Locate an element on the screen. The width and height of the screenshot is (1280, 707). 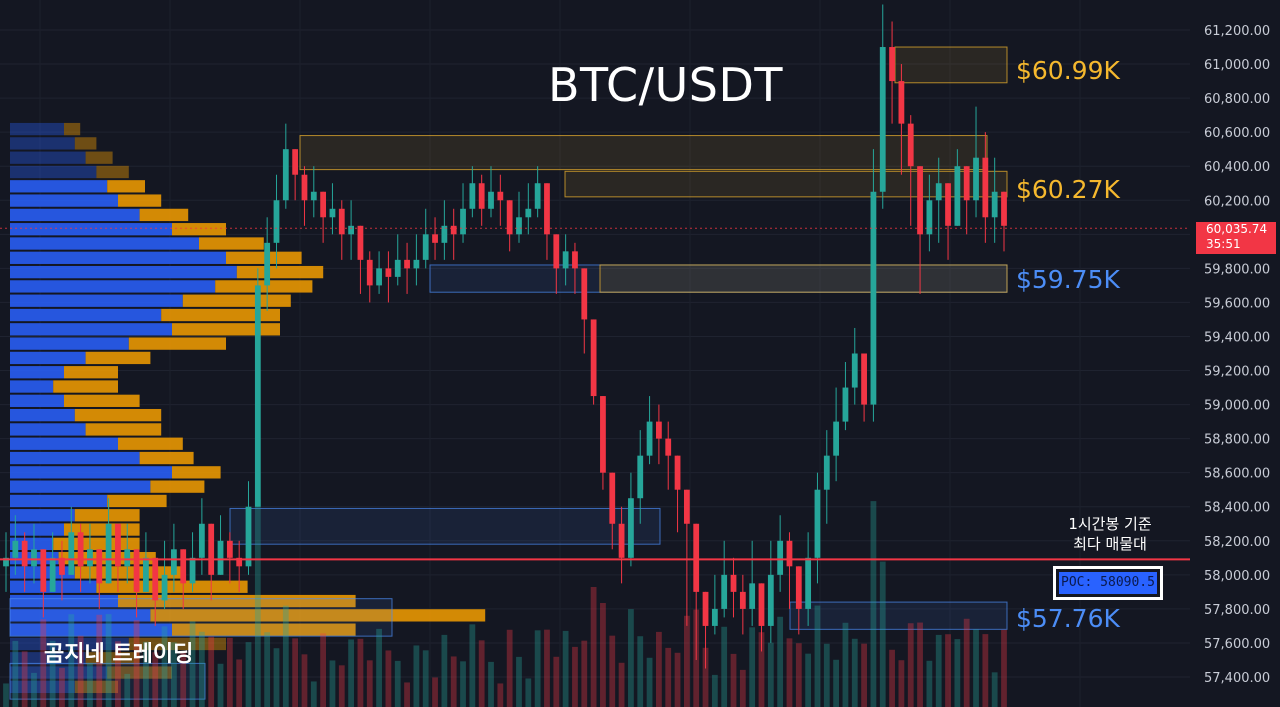
price-tick-label: 59,800.00 is located at coordinates (1237, 269).